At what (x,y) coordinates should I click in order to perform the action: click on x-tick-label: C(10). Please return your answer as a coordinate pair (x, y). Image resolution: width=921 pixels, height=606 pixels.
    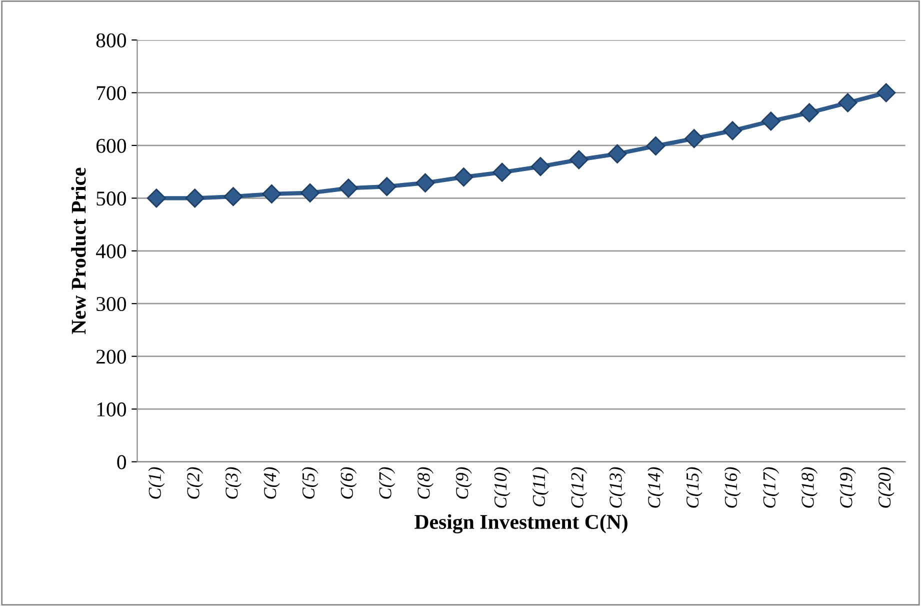
    Looking at the image, I should click on (502, 487).